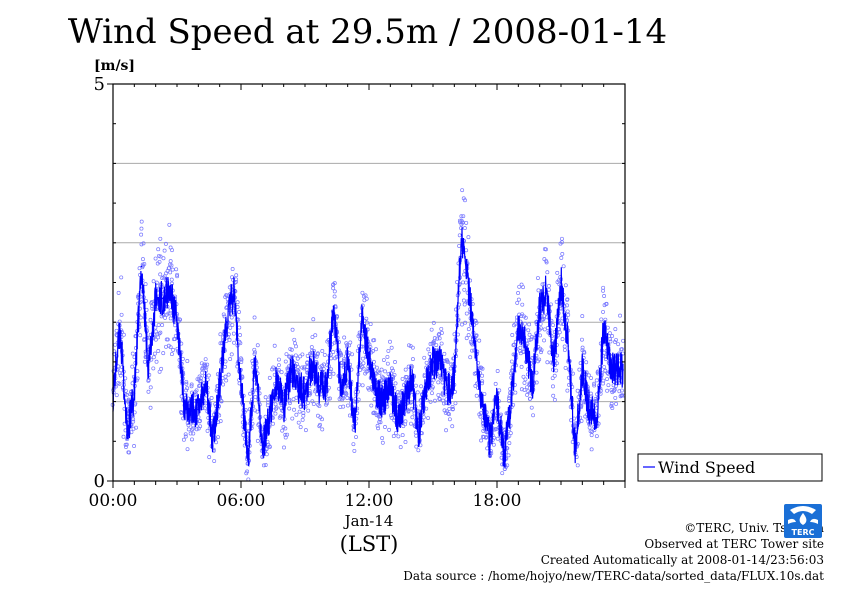 The height and width of the screenshot is (595, 842). I want to click on y-tick-label: 0, so click(99, 481).